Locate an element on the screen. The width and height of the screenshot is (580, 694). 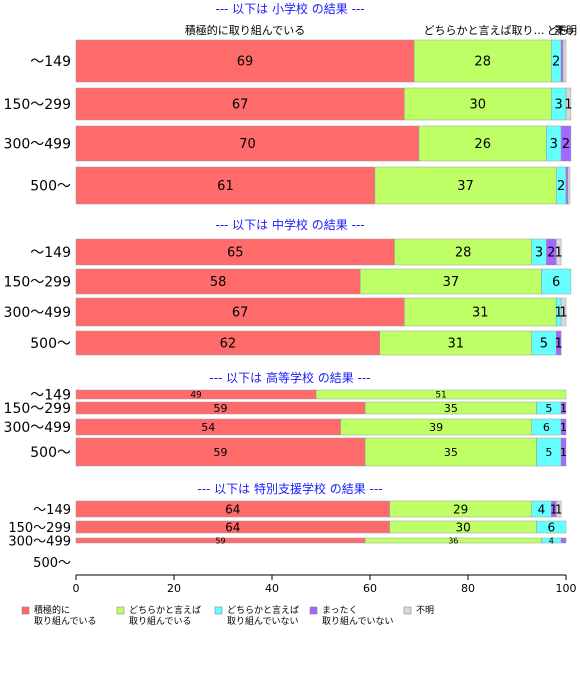
x-tick-label: 40 is located at coordinates (272, 588).